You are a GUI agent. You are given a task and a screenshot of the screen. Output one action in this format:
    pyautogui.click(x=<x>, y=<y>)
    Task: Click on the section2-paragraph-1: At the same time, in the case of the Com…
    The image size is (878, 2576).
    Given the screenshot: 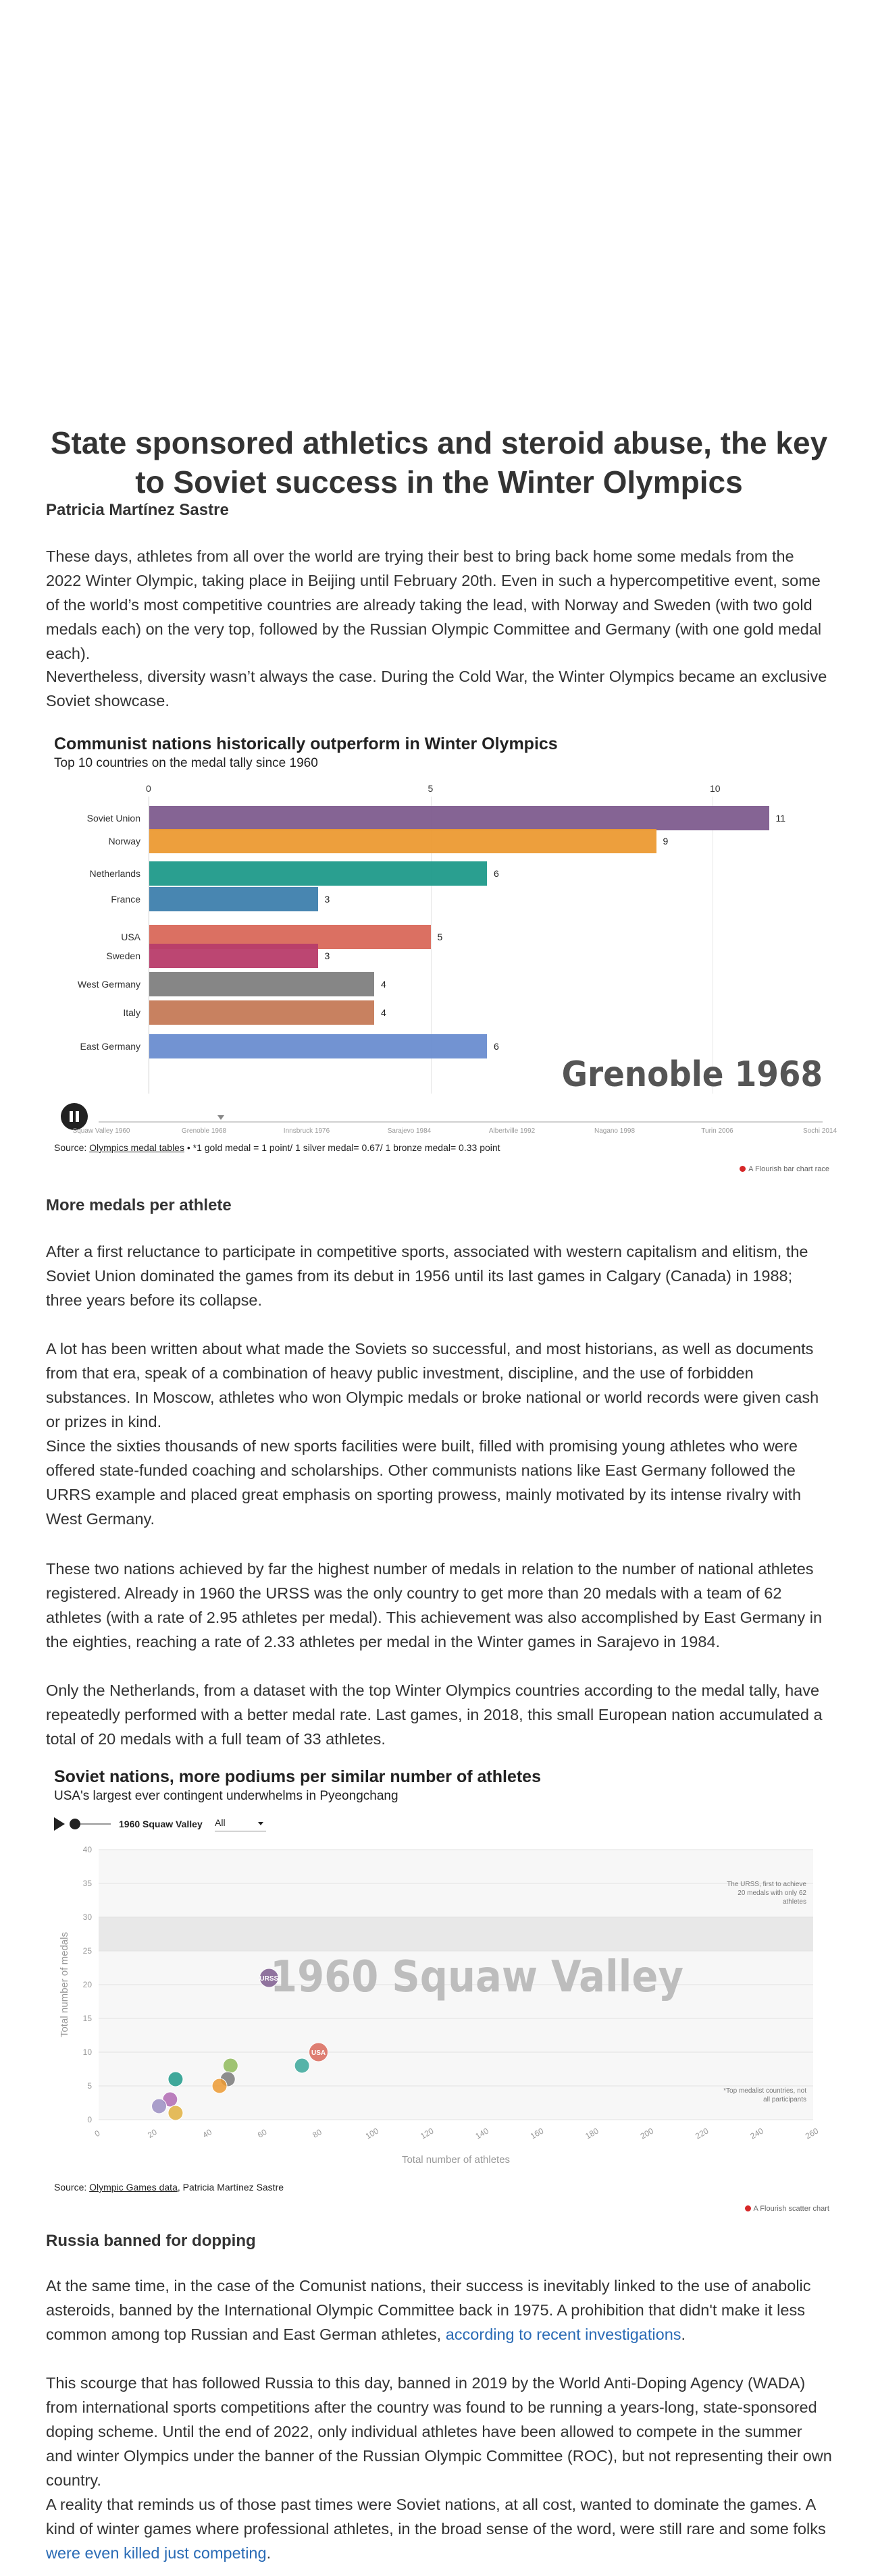 What is the action you would take?
    pyautogui.click(x=428, y=2309)
    